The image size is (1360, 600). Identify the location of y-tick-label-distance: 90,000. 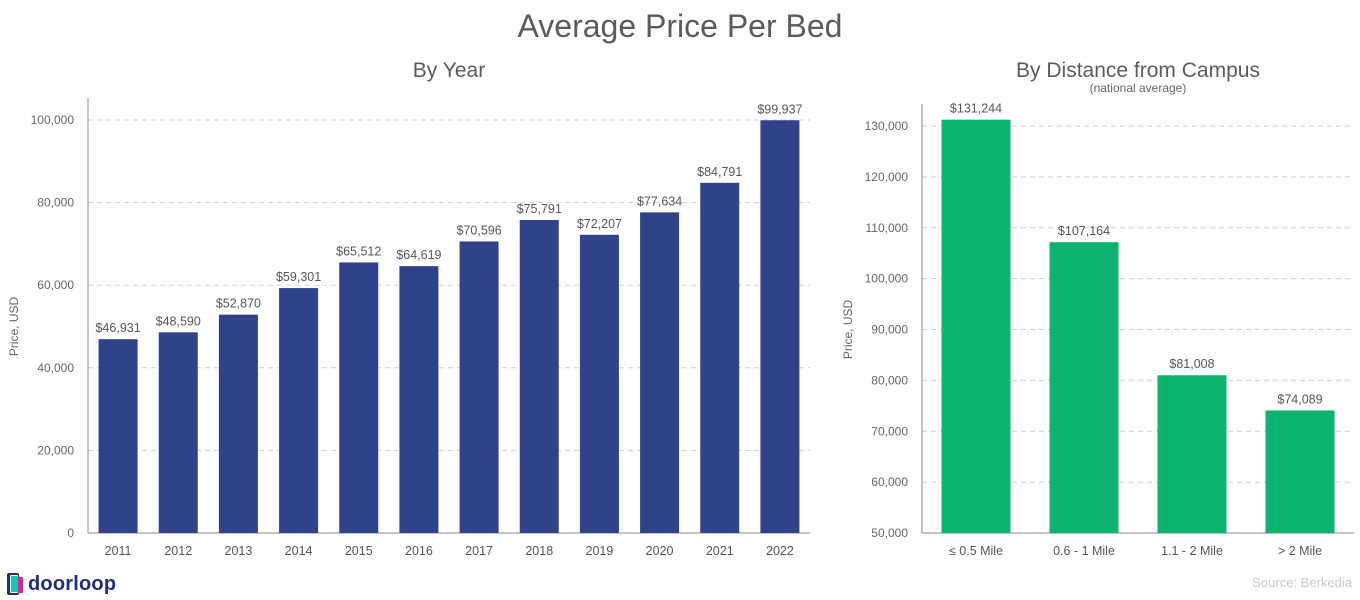
(889, 330).